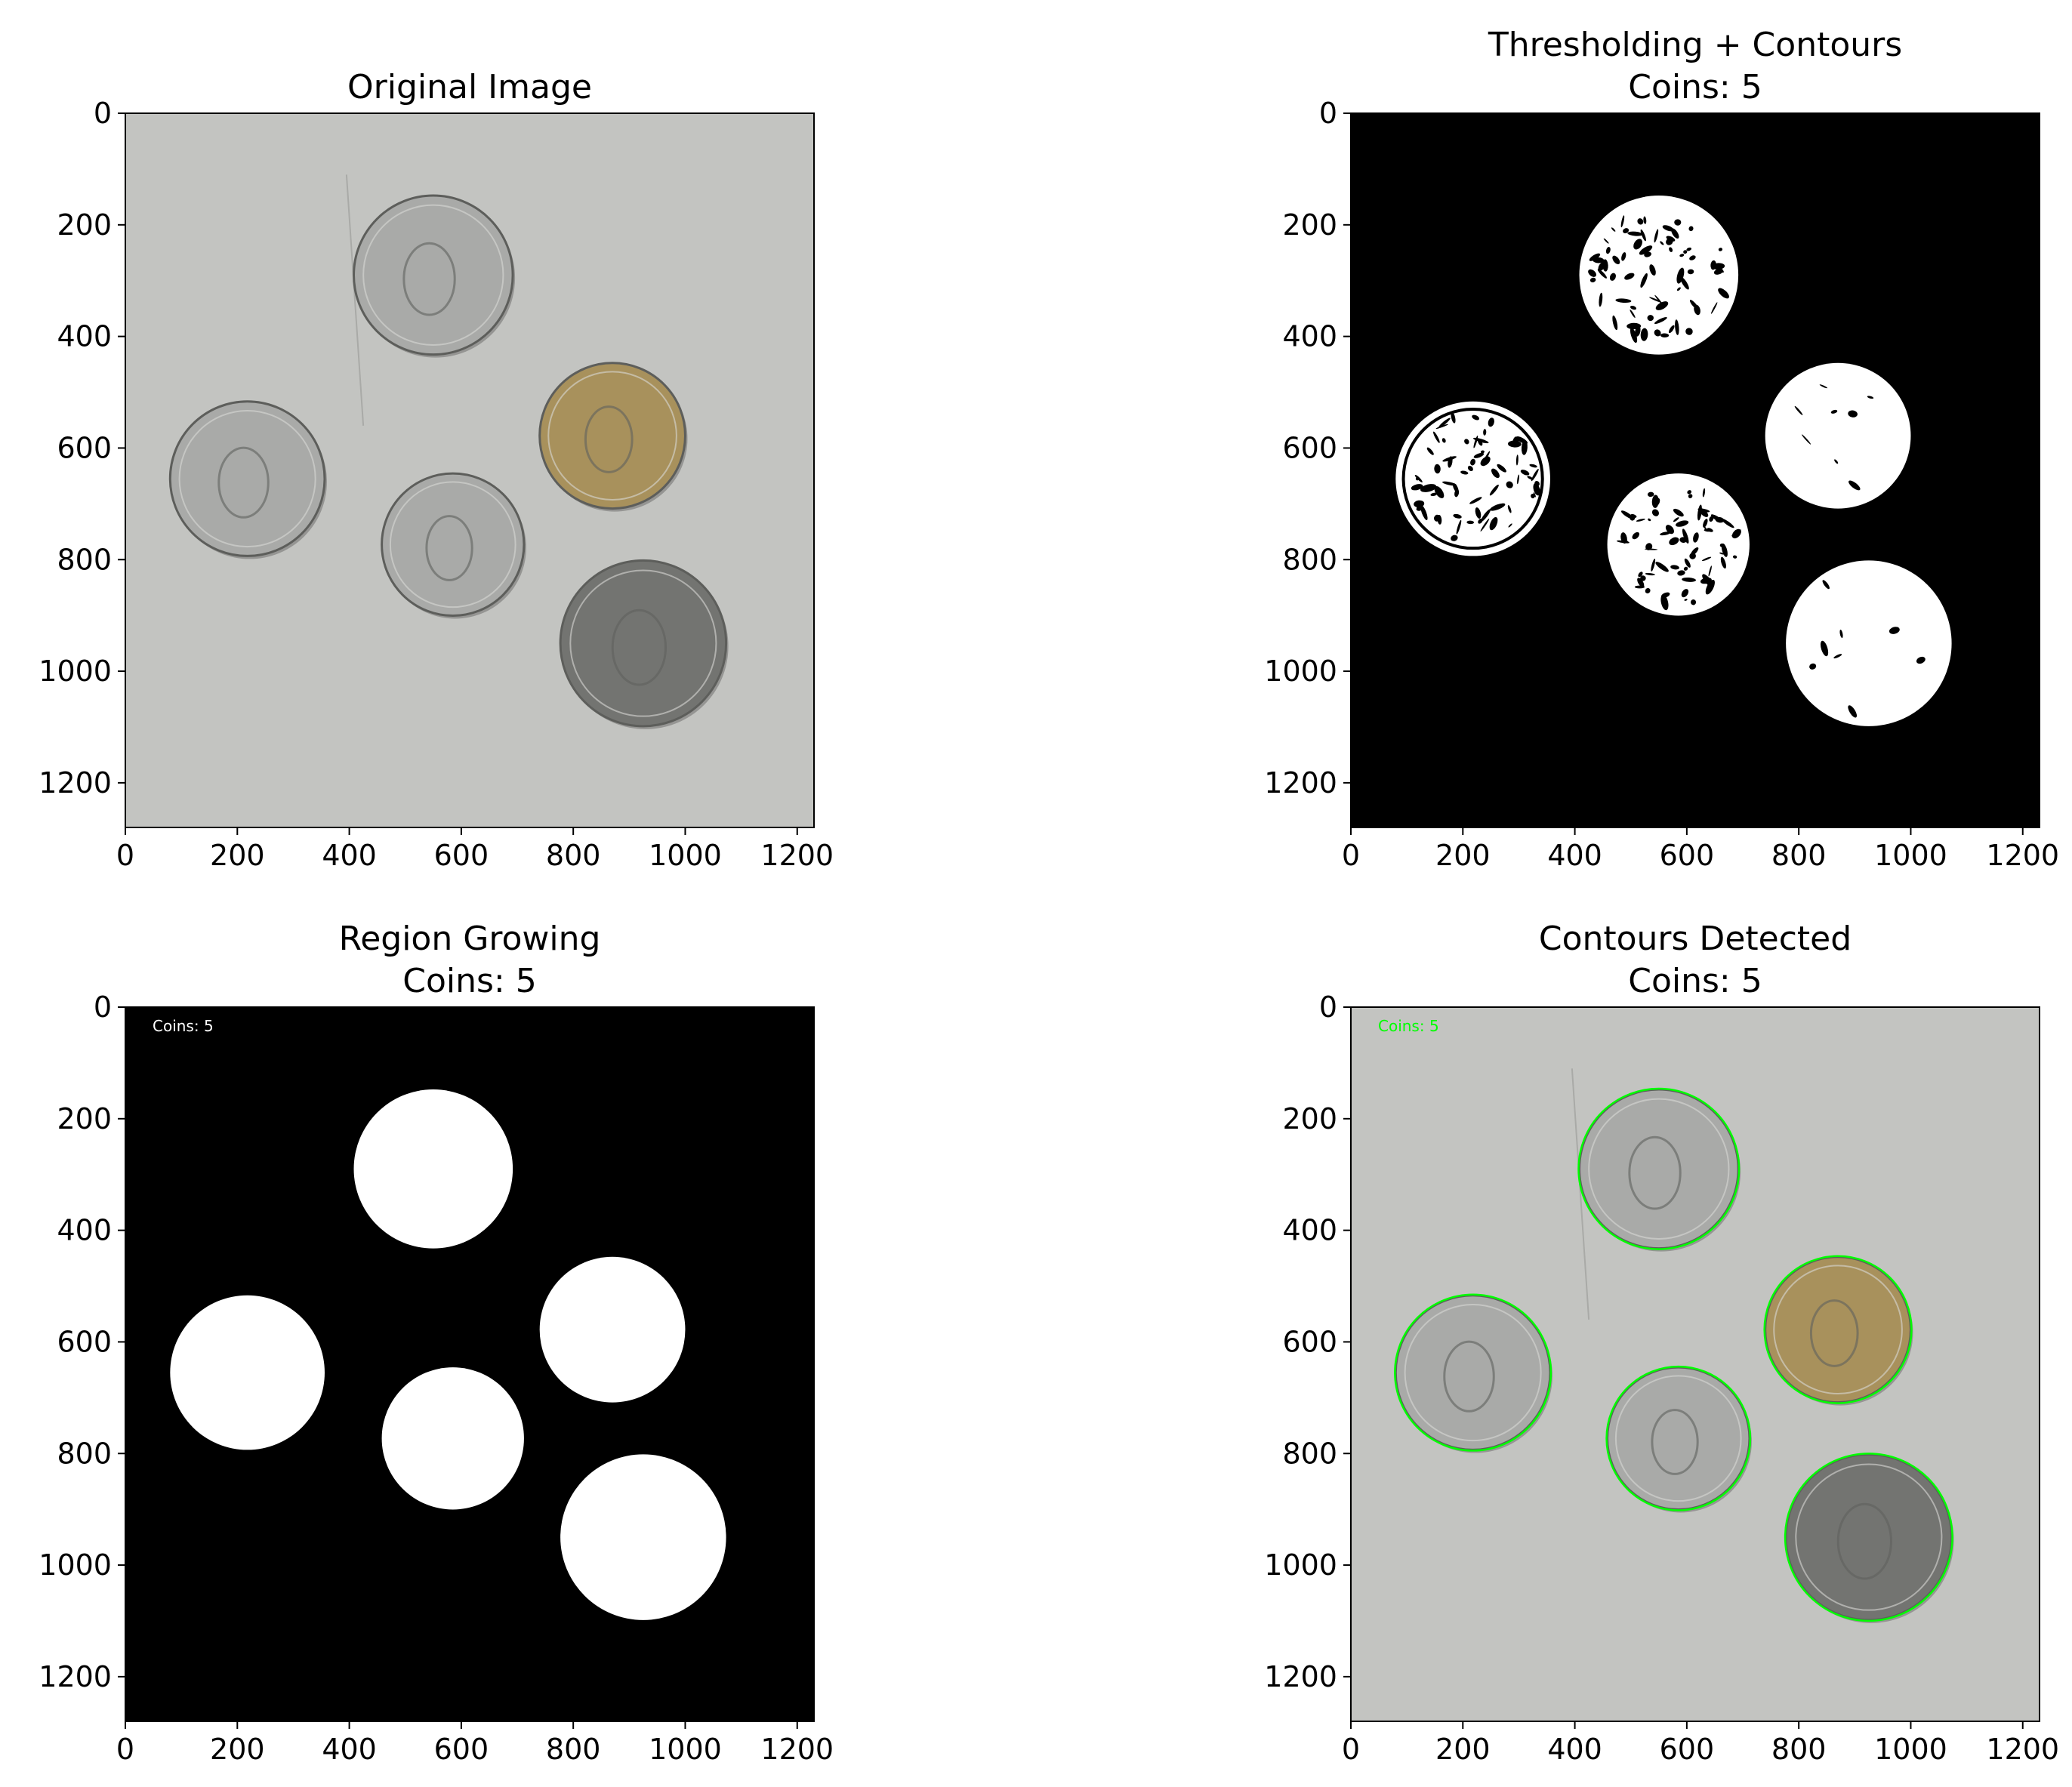 This screenshot has width=2072, height=1787. I want to click on y-tick-label: 200, so click(84, 1118).